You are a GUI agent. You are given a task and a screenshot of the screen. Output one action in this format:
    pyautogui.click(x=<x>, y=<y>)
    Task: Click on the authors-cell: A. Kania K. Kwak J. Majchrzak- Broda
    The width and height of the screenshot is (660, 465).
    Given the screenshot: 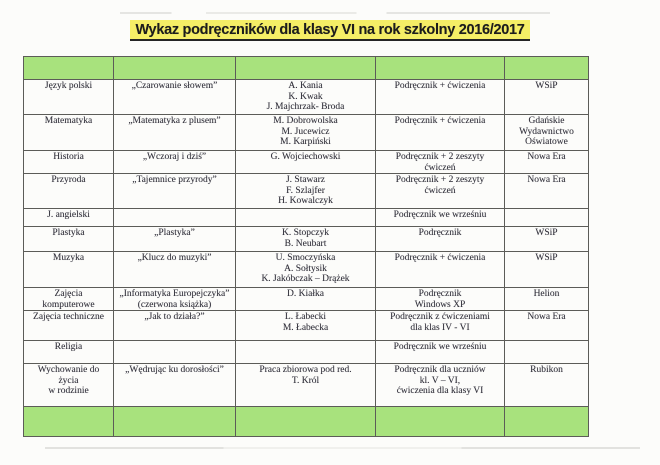 What is the action you would take?
    pyautogui.click(x=305, y=97)
    